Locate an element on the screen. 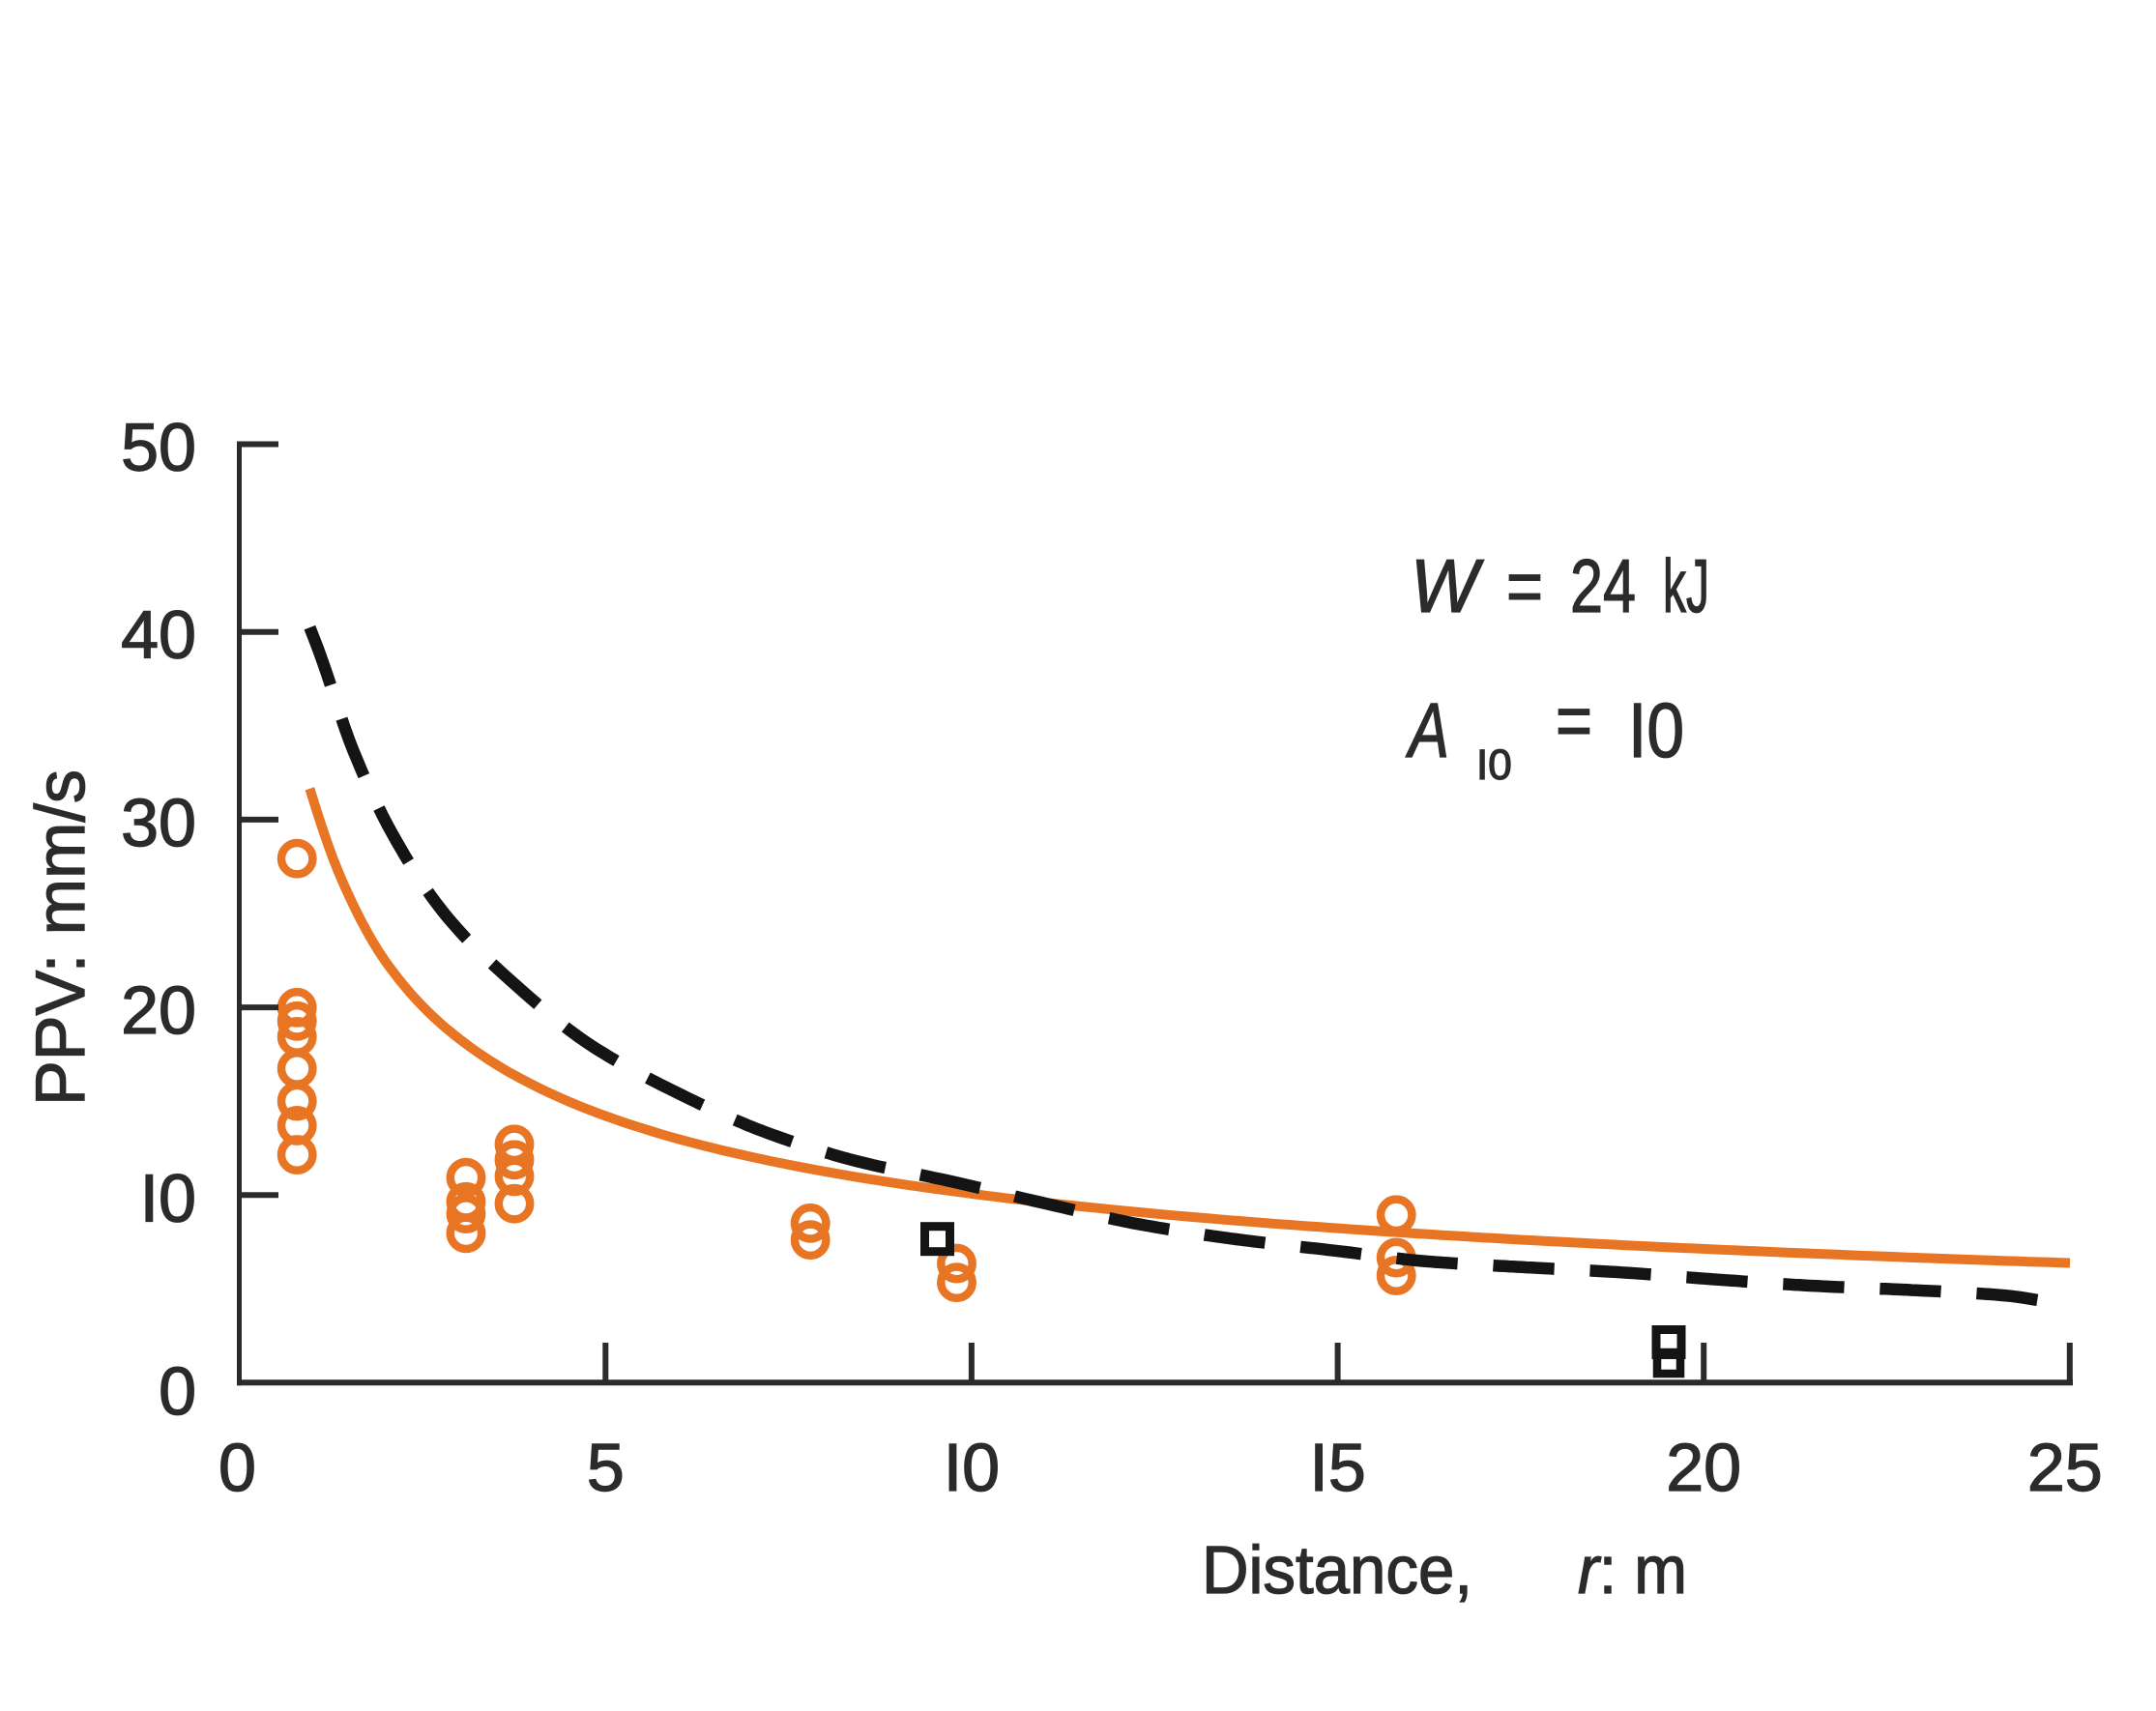  svg-text: 5 is located at coordinates (606, 1467).